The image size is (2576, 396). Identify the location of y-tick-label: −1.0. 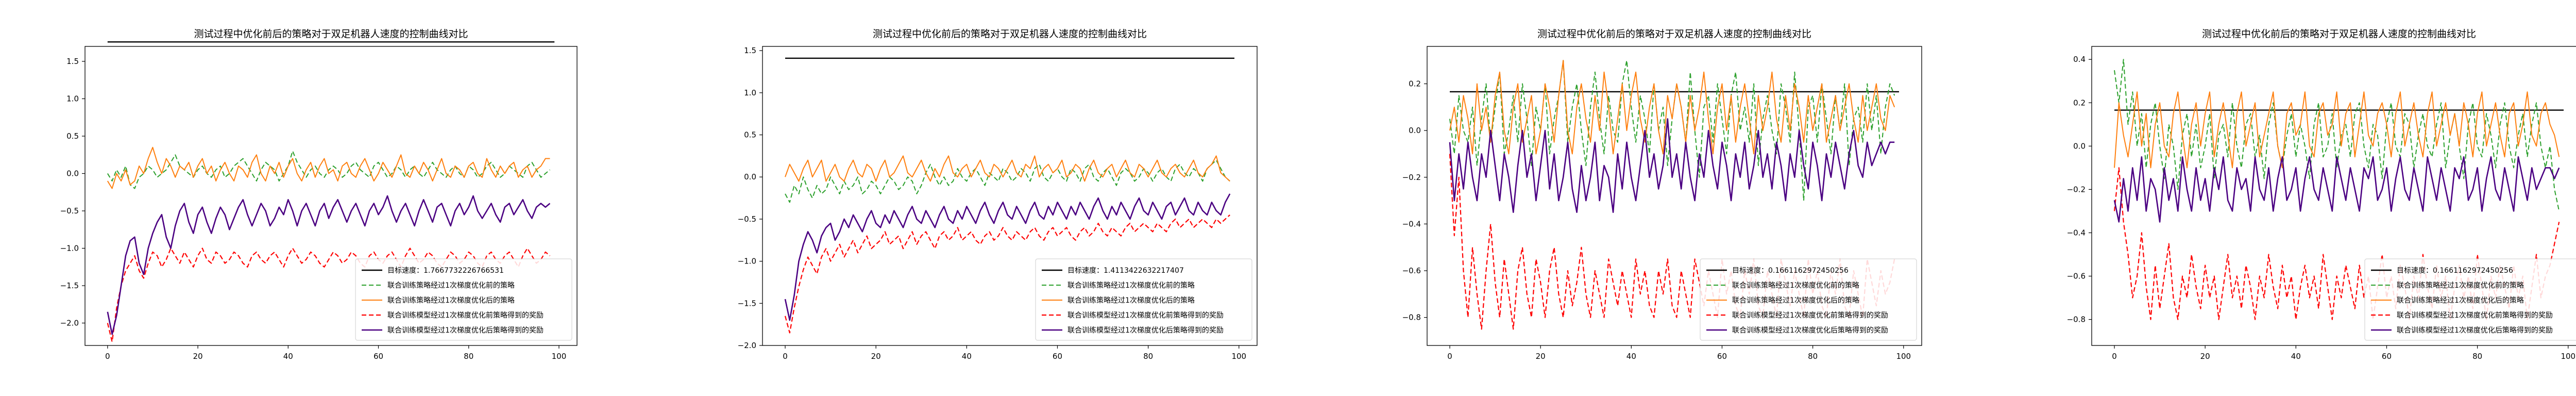
(747, 261).